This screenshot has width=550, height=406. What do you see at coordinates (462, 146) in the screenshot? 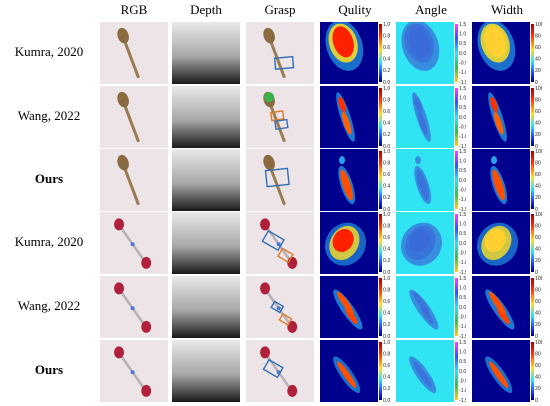
I see `colorbar-tick-label: -1.5` at bounding box center [462, 146].